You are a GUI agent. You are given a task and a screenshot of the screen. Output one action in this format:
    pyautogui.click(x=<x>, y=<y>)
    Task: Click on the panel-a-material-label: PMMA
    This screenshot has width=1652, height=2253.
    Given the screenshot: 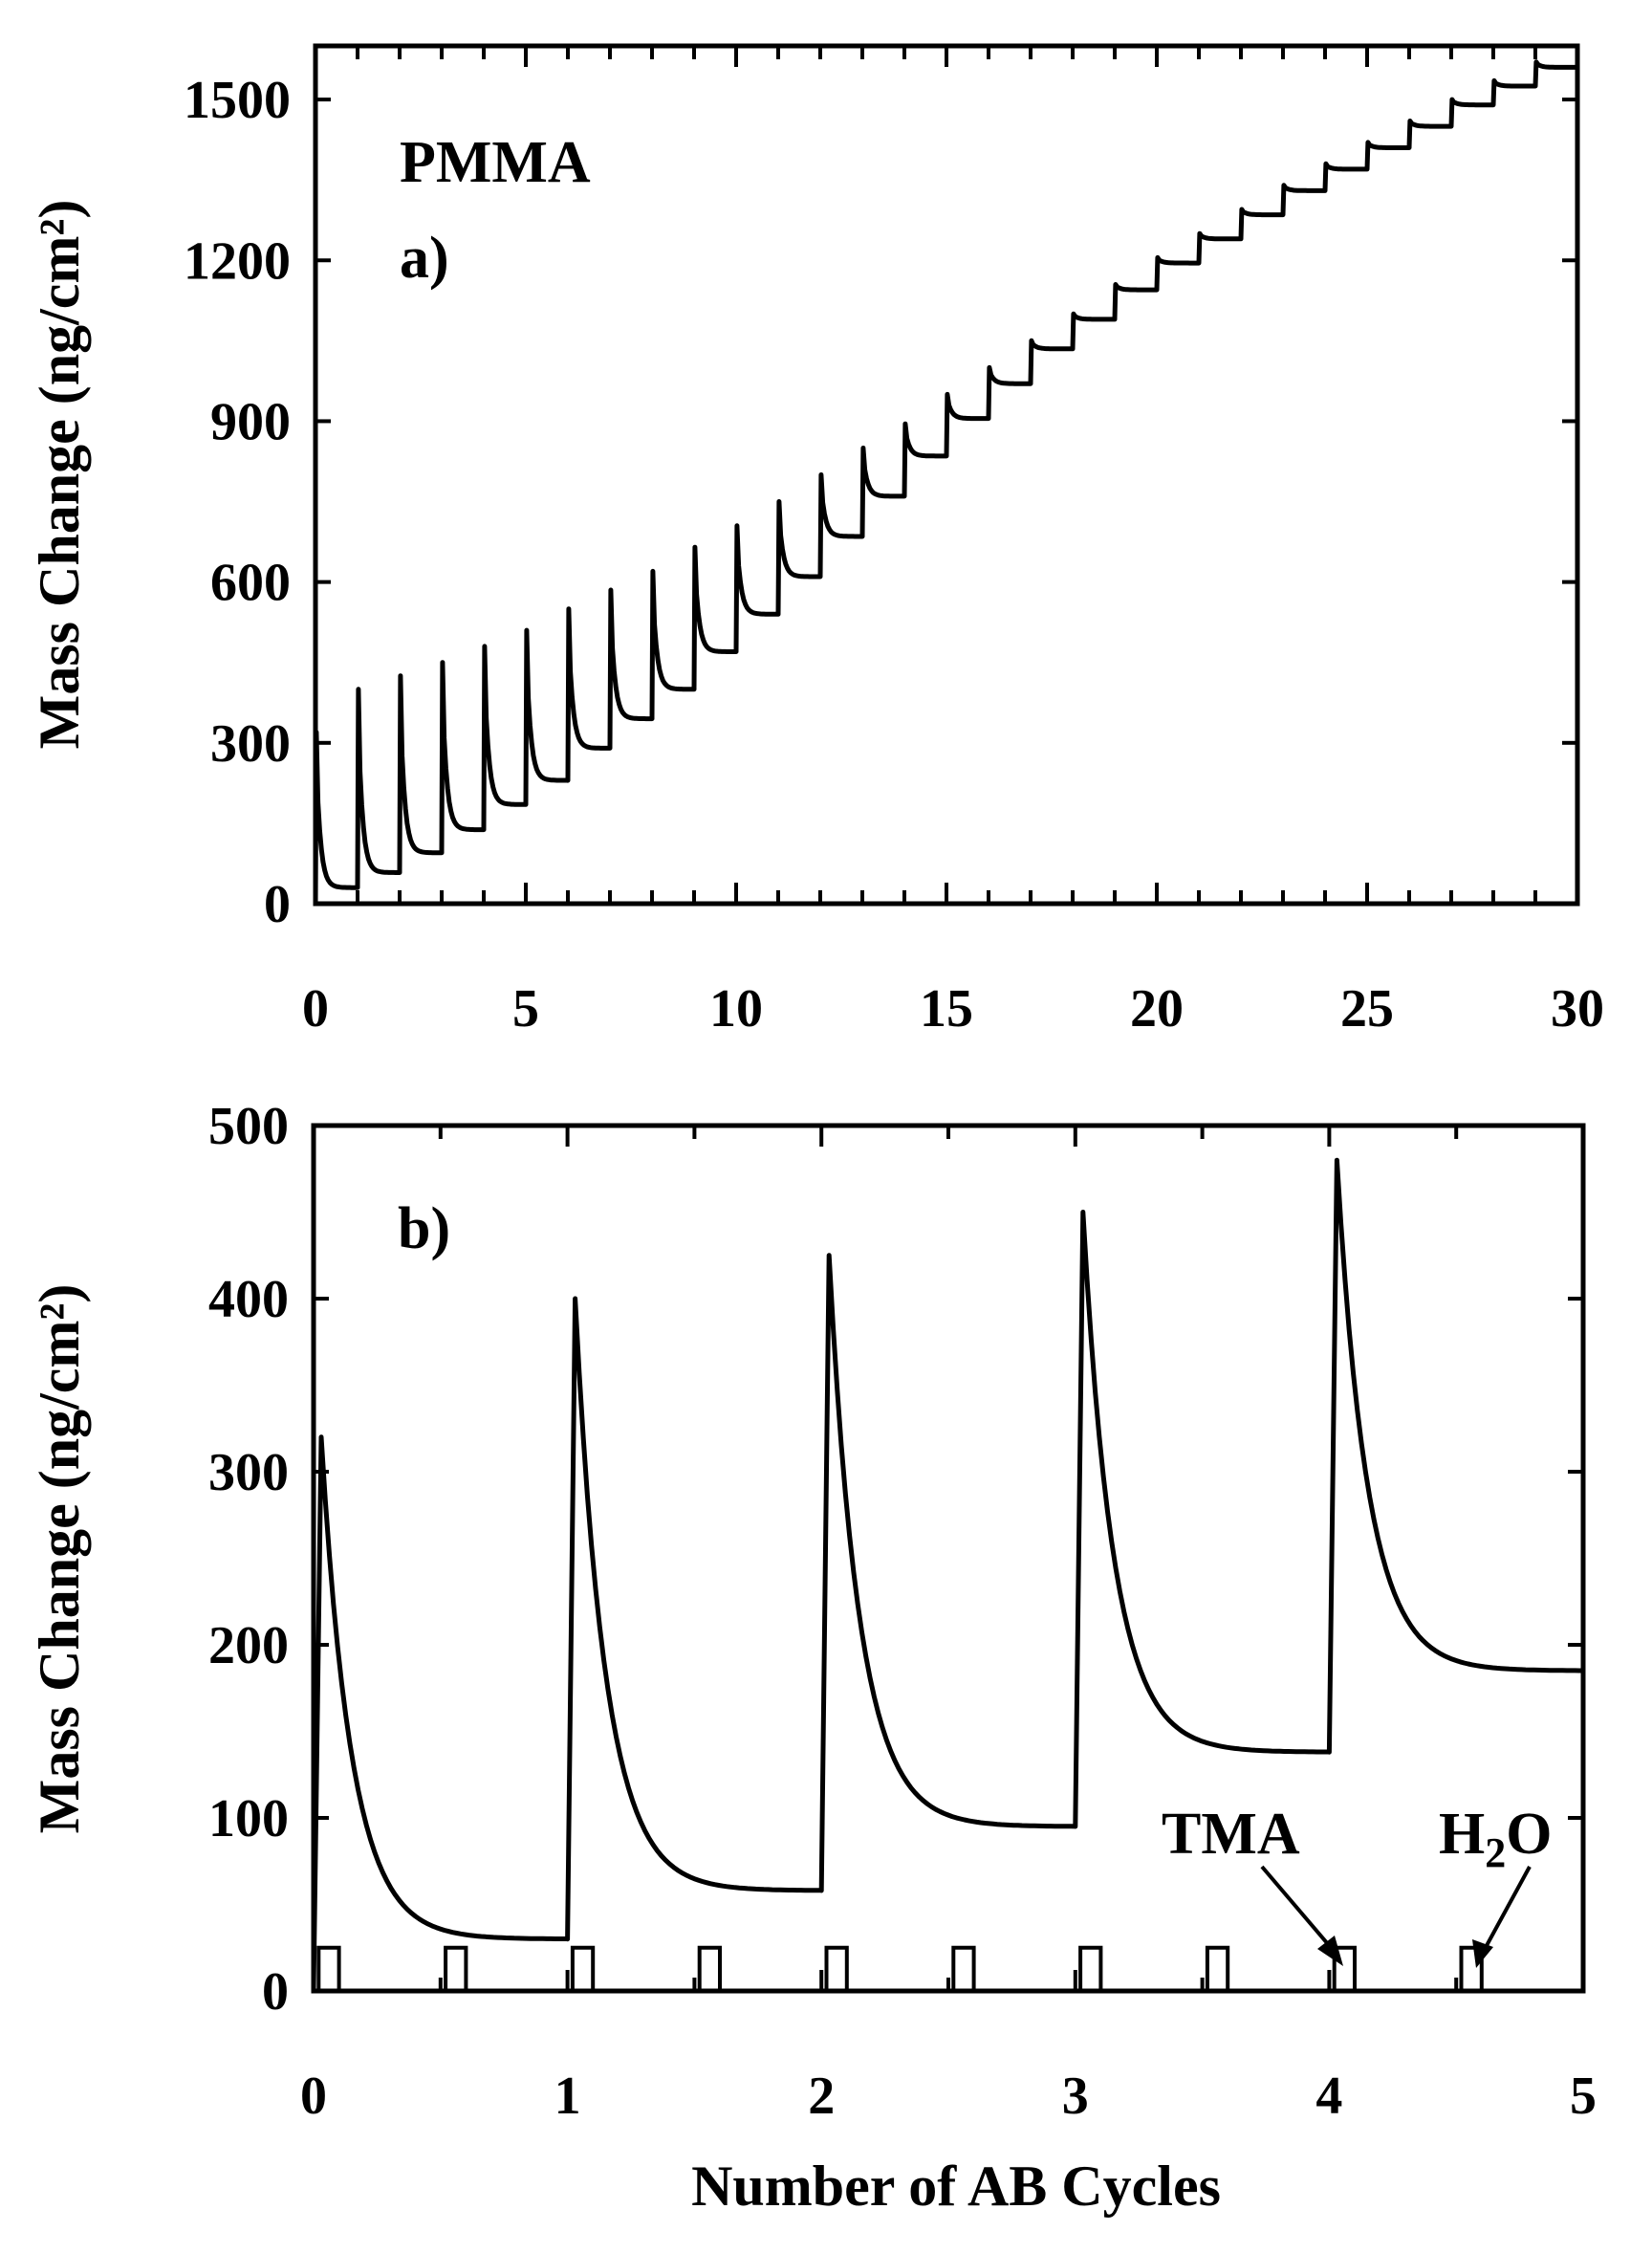 What is the action you would take?
    pyautogui.click(x=495, y=162)
    